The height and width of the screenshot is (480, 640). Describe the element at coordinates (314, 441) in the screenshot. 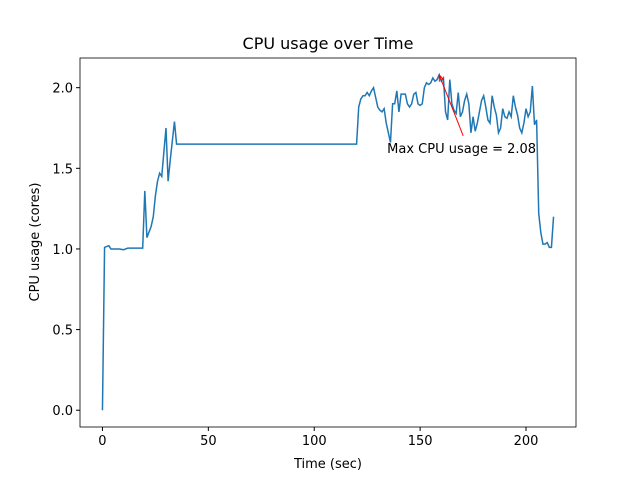

I see `x-tick-label: 100` at that location.